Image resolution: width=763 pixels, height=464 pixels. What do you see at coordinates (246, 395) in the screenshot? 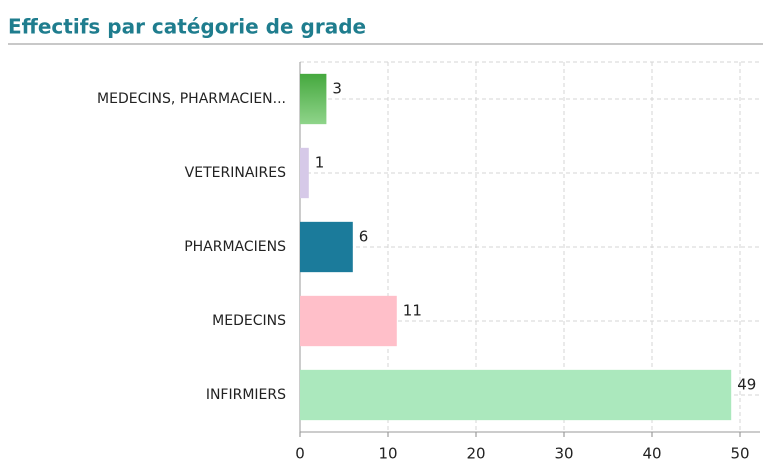
I see `y-tick-label: INFIRMIERS` at bounding box center [246, 395].